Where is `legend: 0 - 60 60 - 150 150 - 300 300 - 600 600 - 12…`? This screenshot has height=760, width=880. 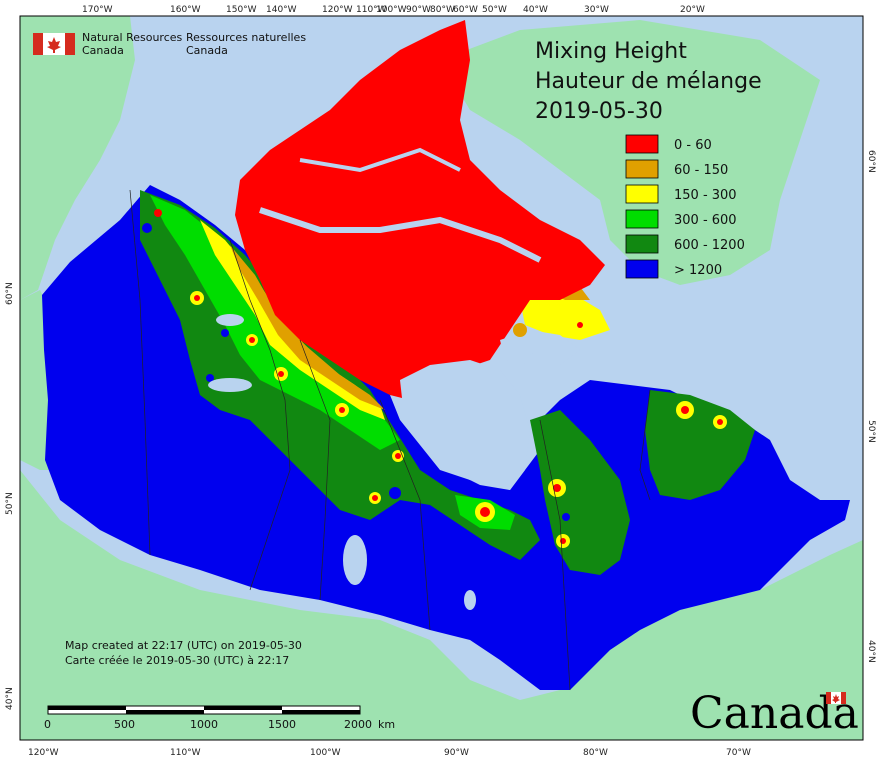 legend: 0 - 60 60 - 150 150 - 300 300 - 600 600 - 12… is located at coordinates (685, 206).